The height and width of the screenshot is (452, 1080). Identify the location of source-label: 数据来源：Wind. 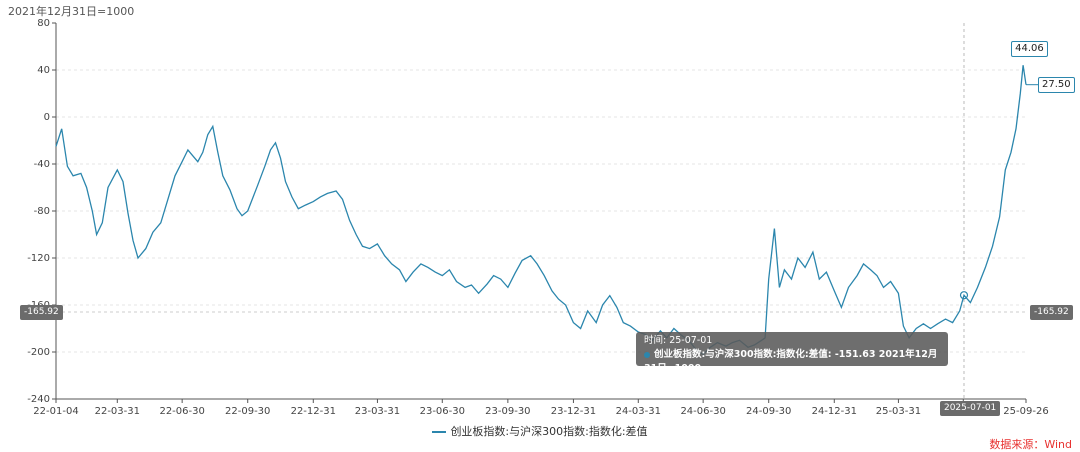
(1030, 444).